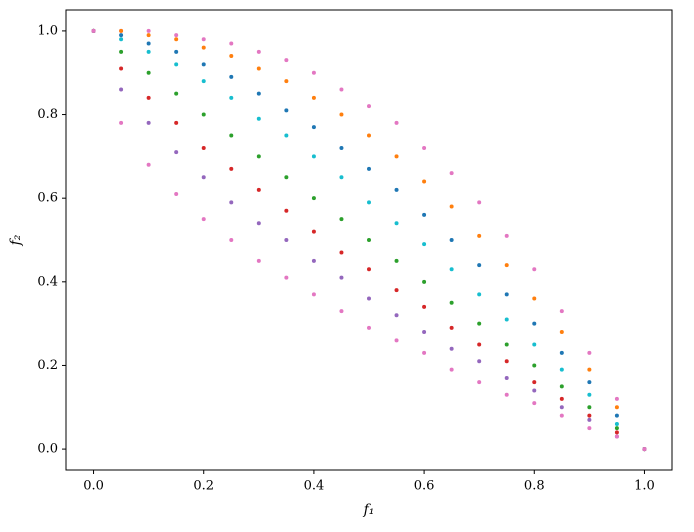 Image resolution: width=694 pixels, height=532 pixels. What do you see at coordinates (534, 486) in the screenshot?
I see `x-tick-label: 0.8` at bounding box center [534, 486].